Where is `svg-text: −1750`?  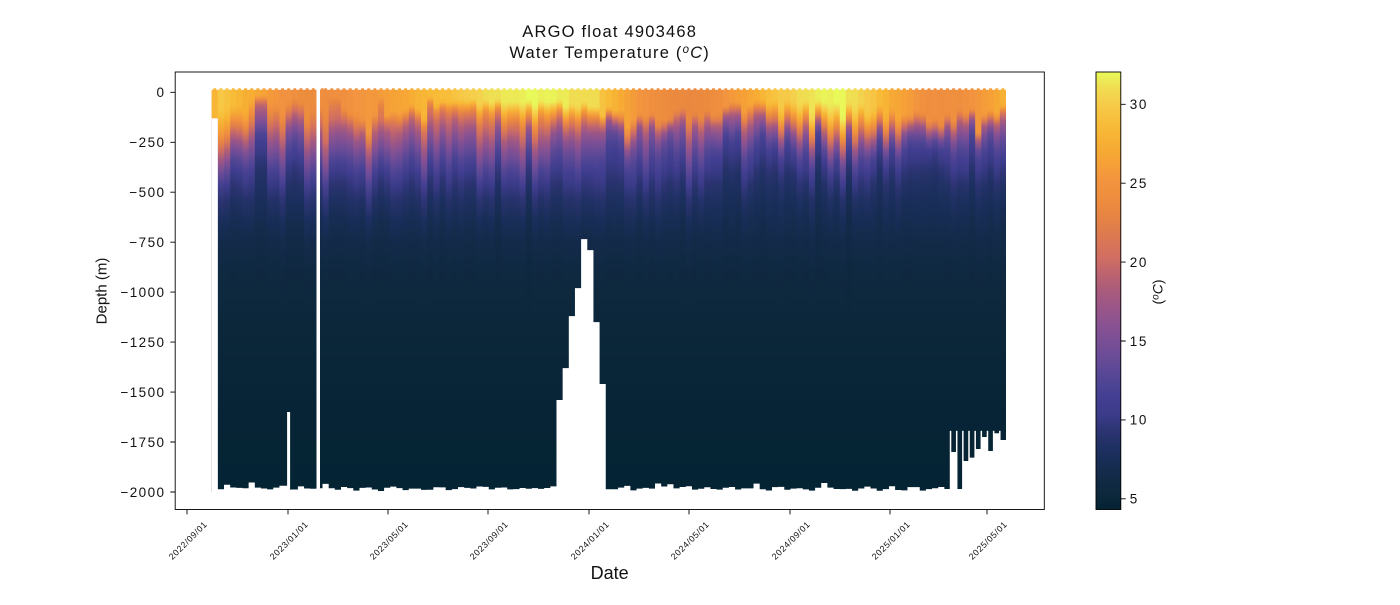 svg-text: −1750 is located at coordinates (142, 442).